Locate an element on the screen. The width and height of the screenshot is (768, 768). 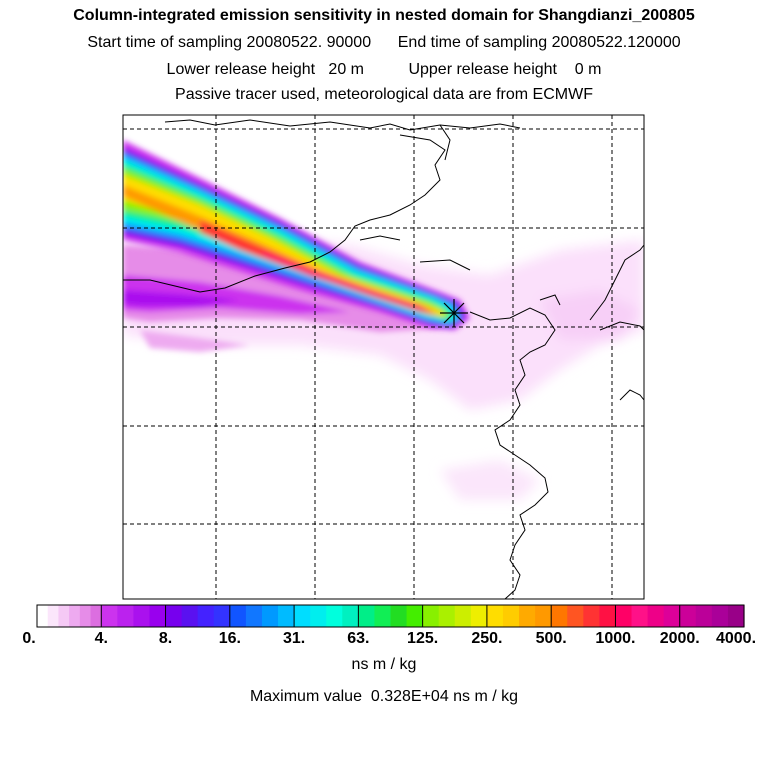
release-site-marker is located at coordinates (454, 313).